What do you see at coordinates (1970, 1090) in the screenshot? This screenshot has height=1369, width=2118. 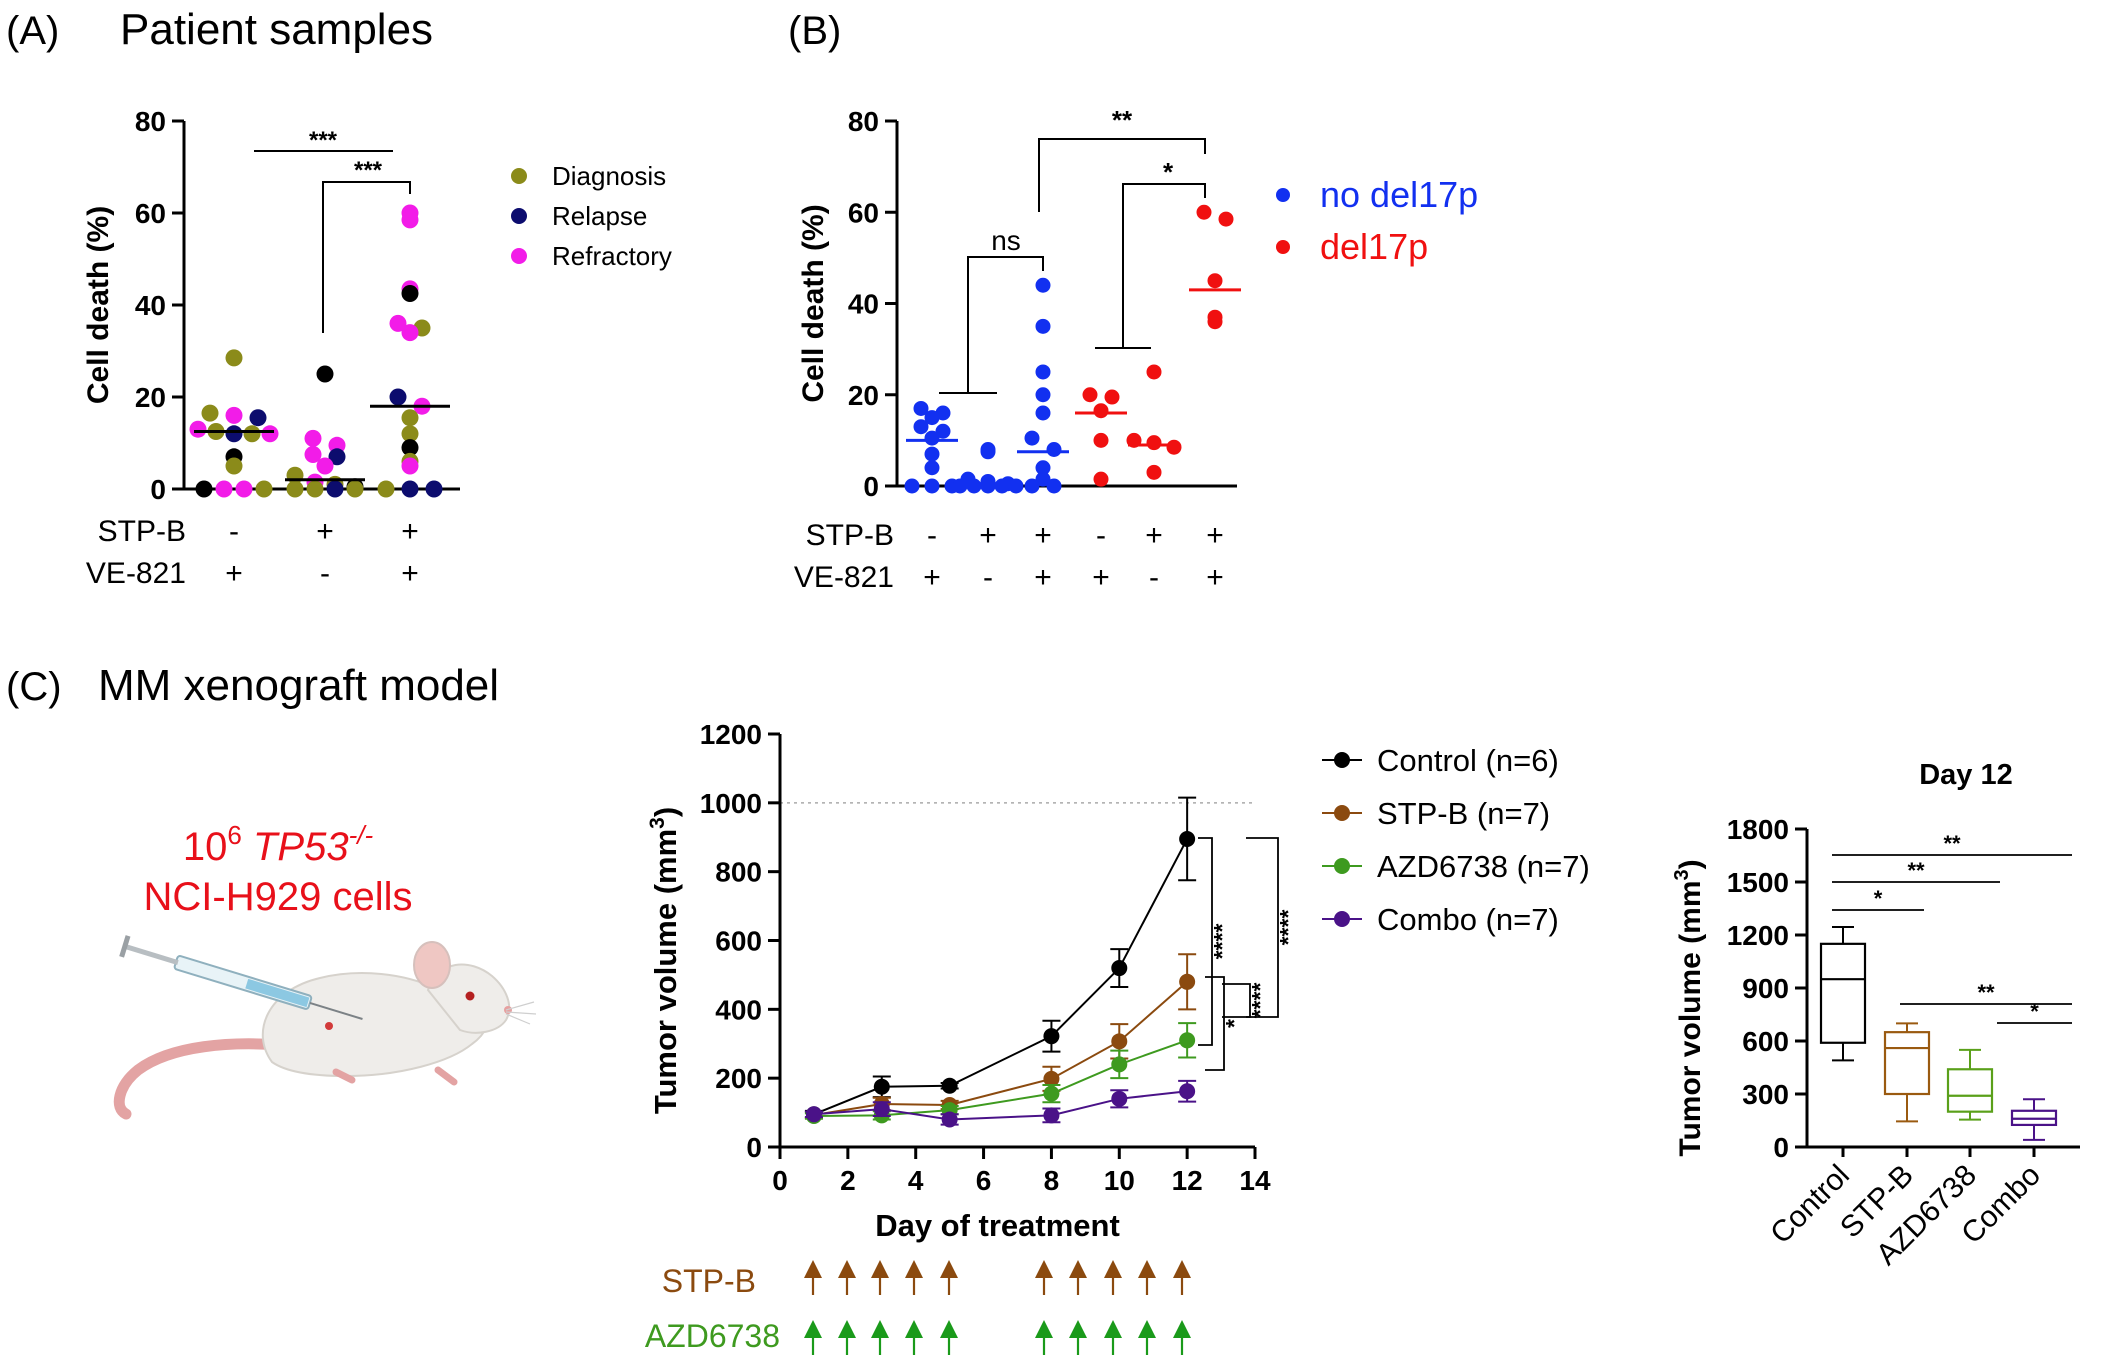 I see `box` at bounding box center [1970, 1090].